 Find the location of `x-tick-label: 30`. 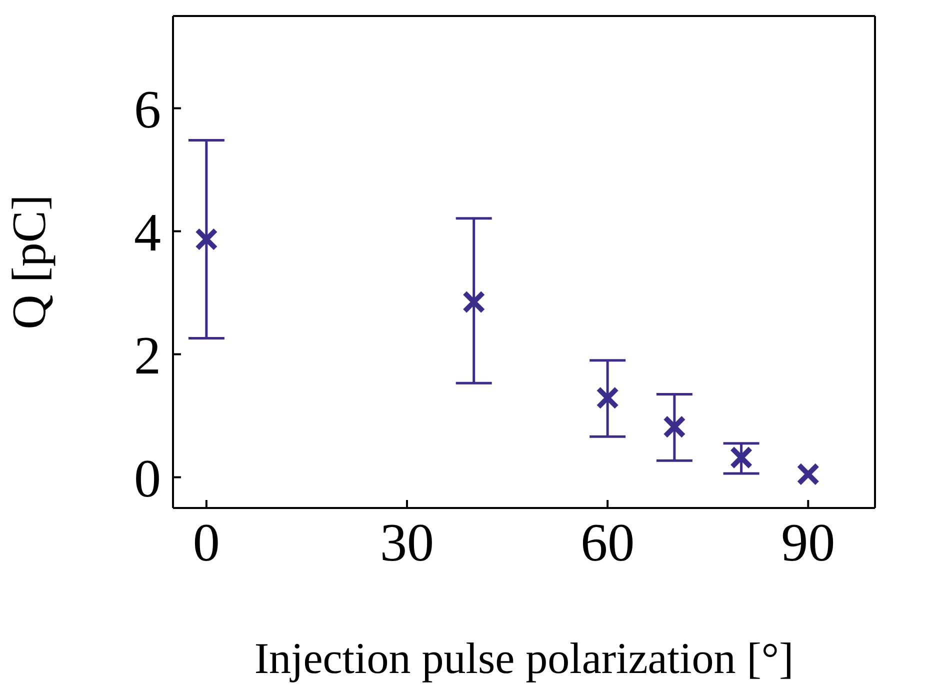

x-tick-label: 30 is located at coordinates (407, 542).